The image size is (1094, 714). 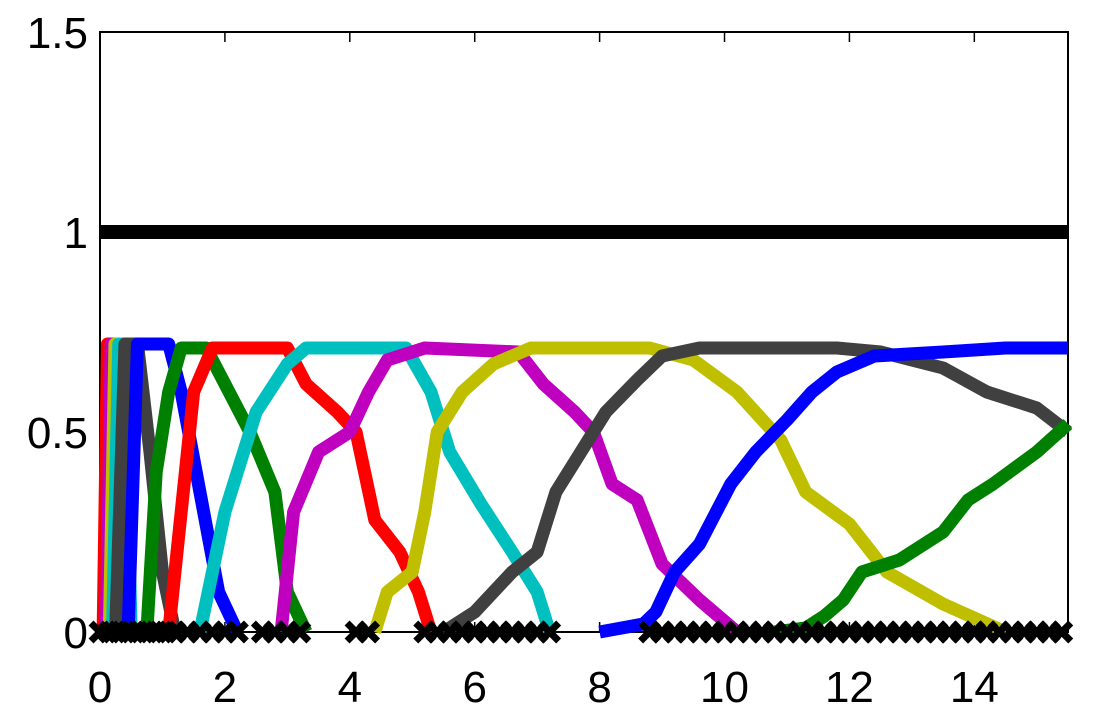 I want to click on x-tick-label: 8, so click(x=599, y=687).